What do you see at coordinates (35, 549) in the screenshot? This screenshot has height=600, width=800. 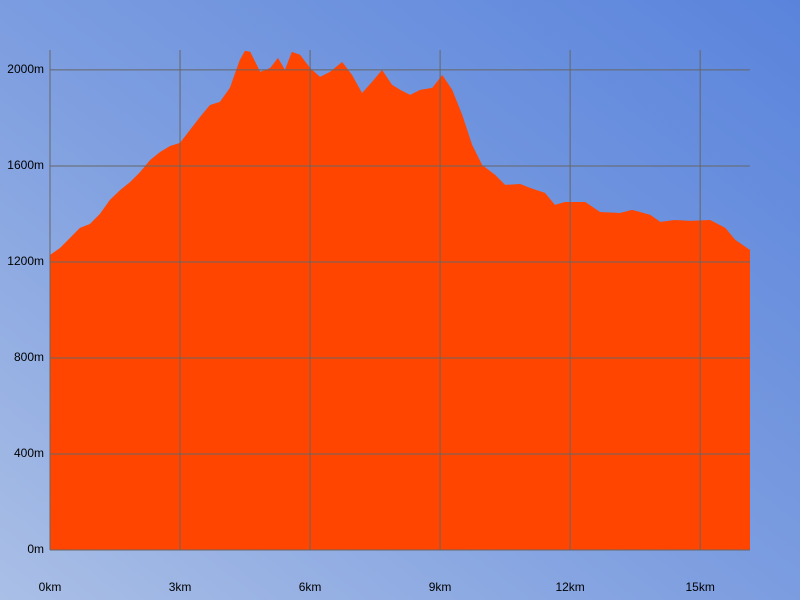 I see `y-tick-label: 0m` at bounding box center [35, 549].